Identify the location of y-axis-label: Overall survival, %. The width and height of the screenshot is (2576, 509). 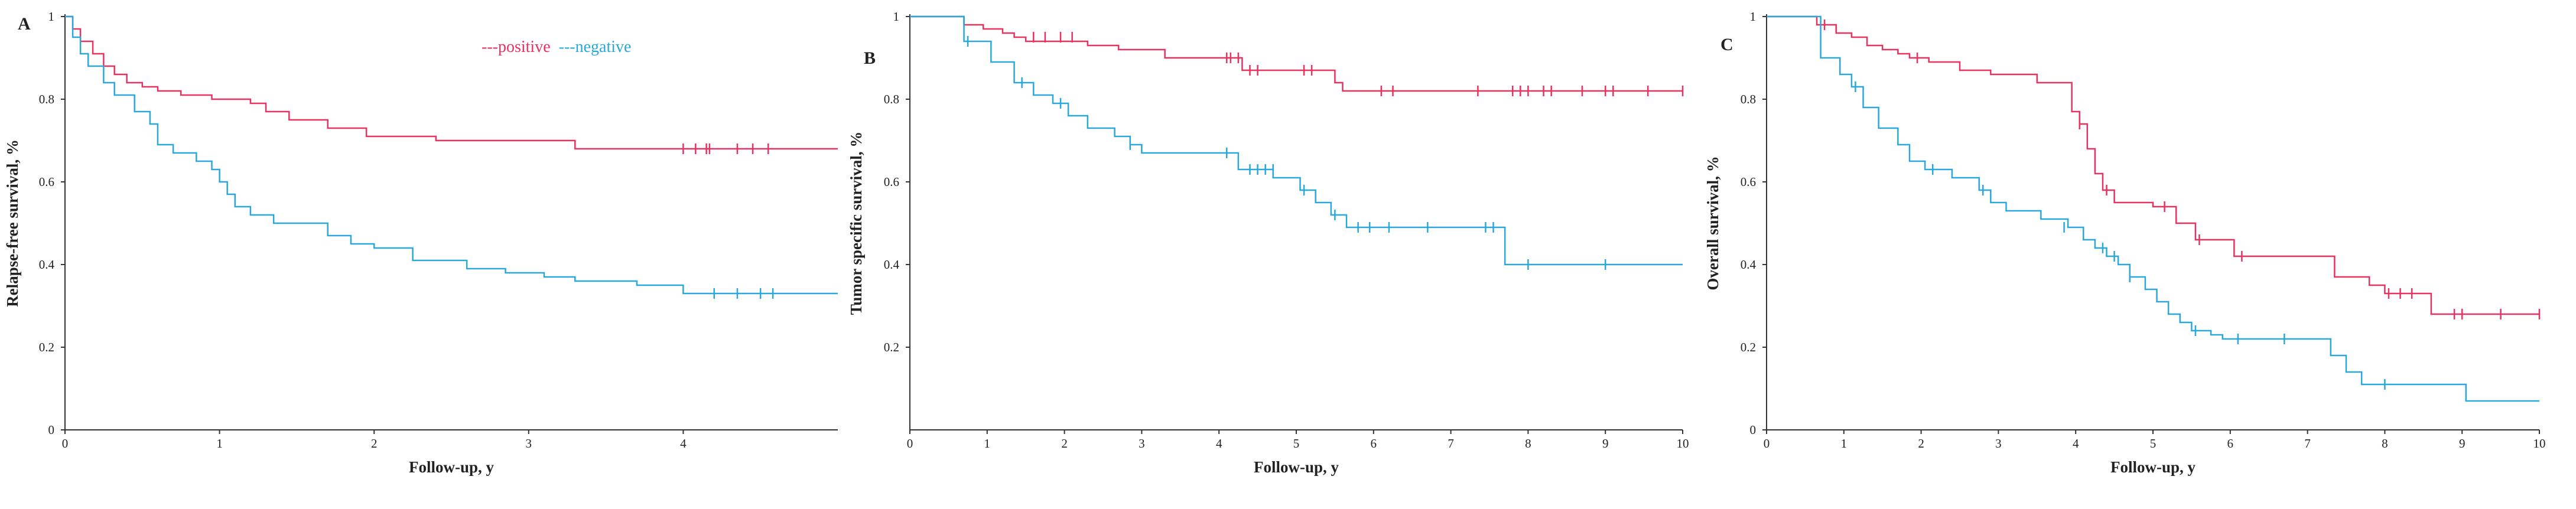
(1713, 223).